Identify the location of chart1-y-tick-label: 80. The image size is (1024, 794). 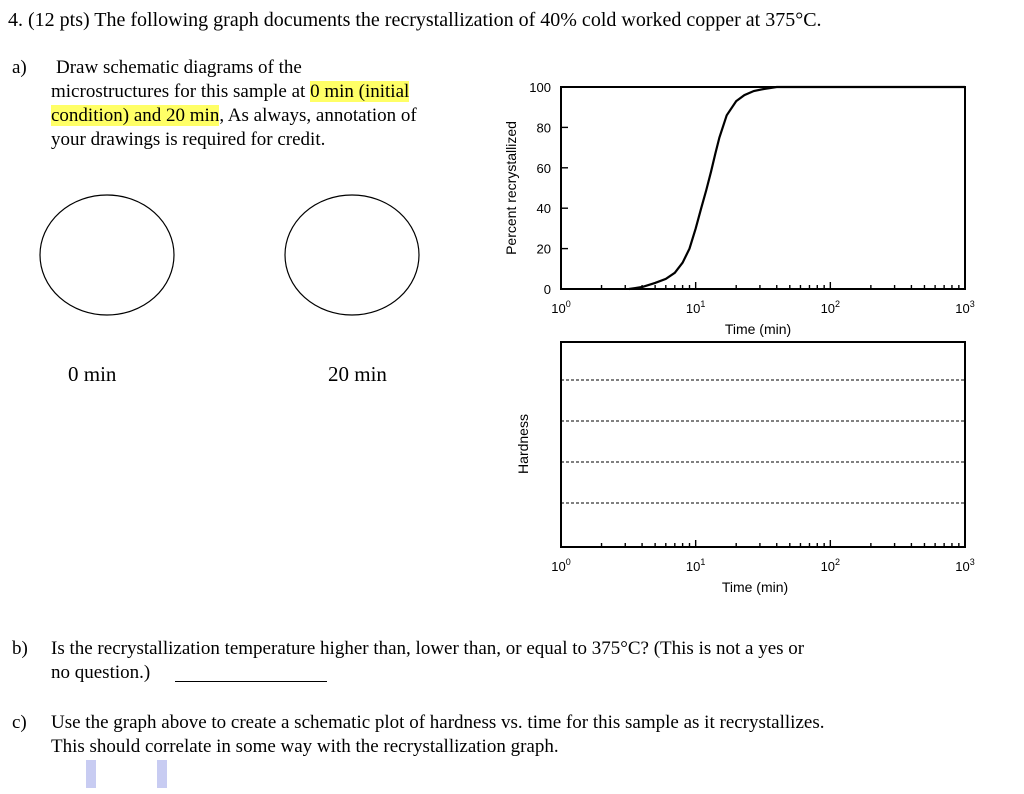
(544, 127).